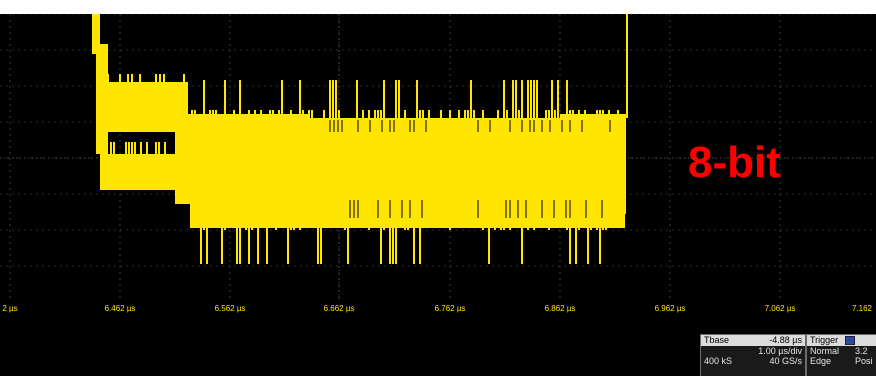  I want to click on trigger-level: 3.2, so click(861, 351).